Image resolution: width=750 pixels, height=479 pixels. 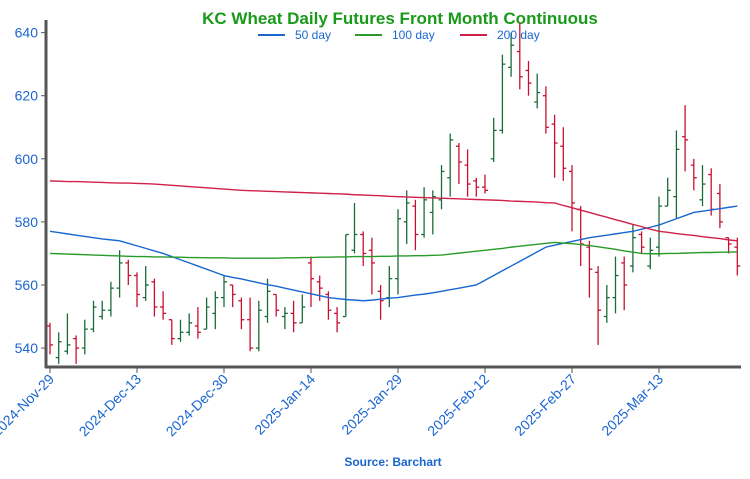 I want to click on source: Source: Barchart, so click(x=392, y=462).